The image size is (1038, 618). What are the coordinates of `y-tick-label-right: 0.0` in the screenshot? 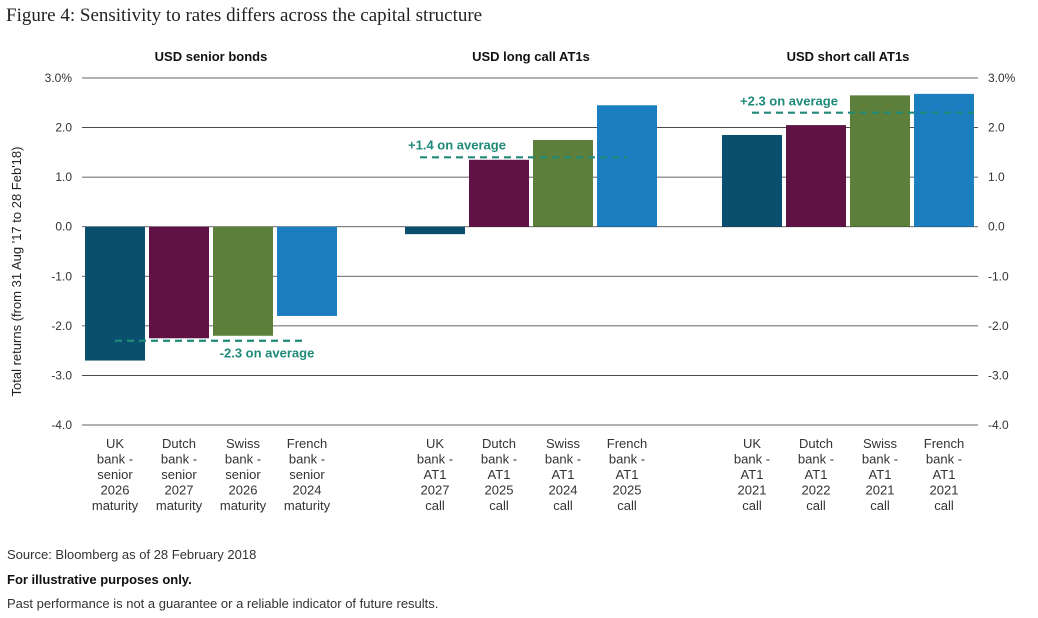 It's located at (996, 227).